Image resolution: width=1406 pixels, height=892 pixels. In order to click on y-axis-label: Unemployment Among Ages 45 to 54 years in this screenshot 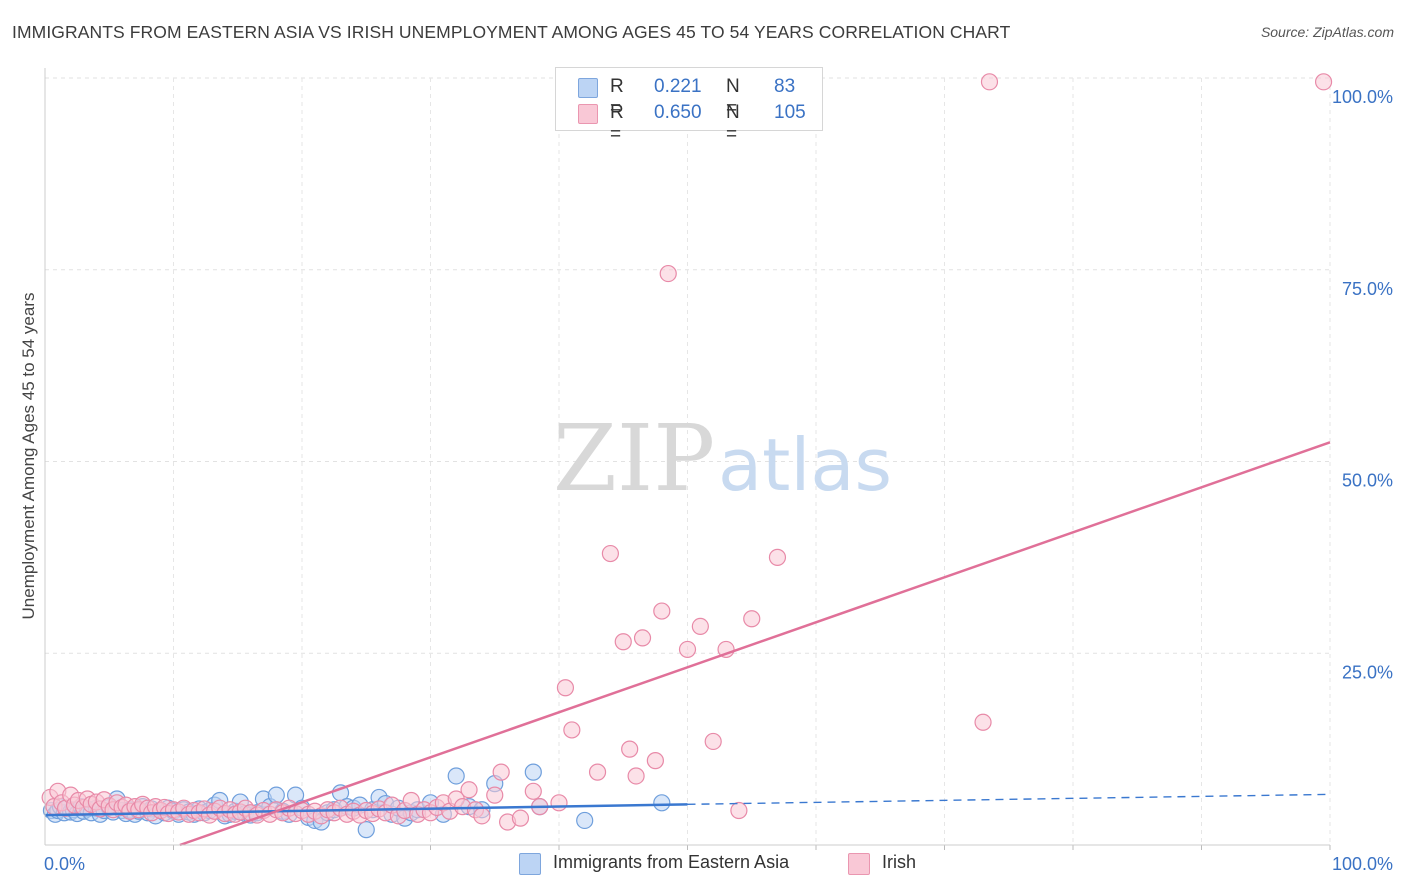, I will do `click(28, 456)`.